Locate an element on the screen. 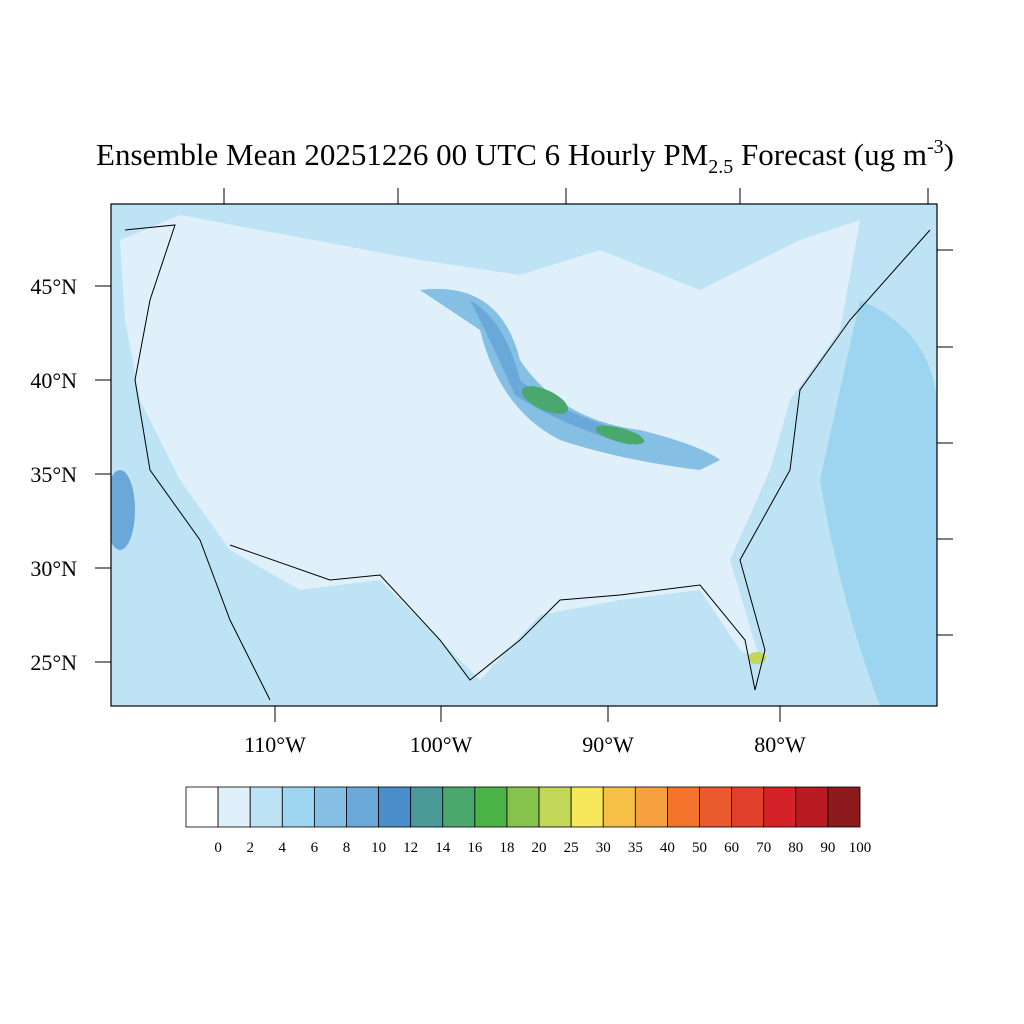 This screenshot has width=1024, height=1024. lon-label: 100°W is located at coordinates (441, 744).